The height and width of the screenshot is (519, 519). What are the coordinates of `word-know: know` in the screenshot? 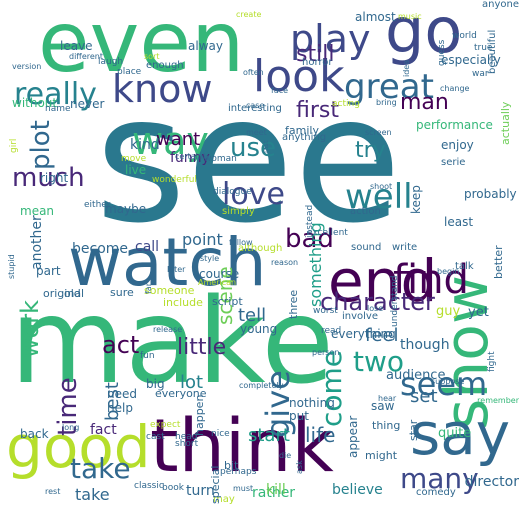 It's located at (162, 89).